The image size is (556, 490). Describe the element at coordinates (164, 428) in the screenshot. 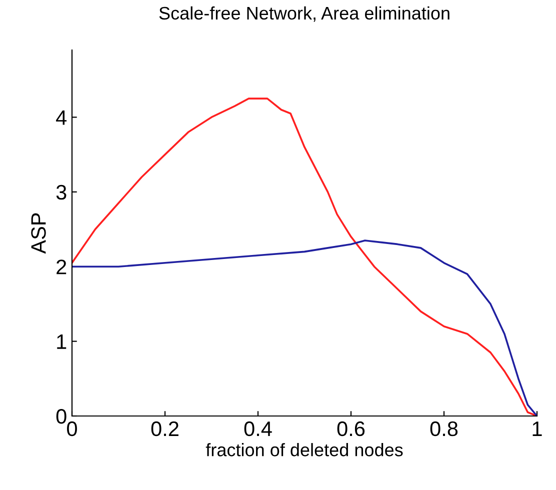

I see `x-tick-label: 0.2` at that location.